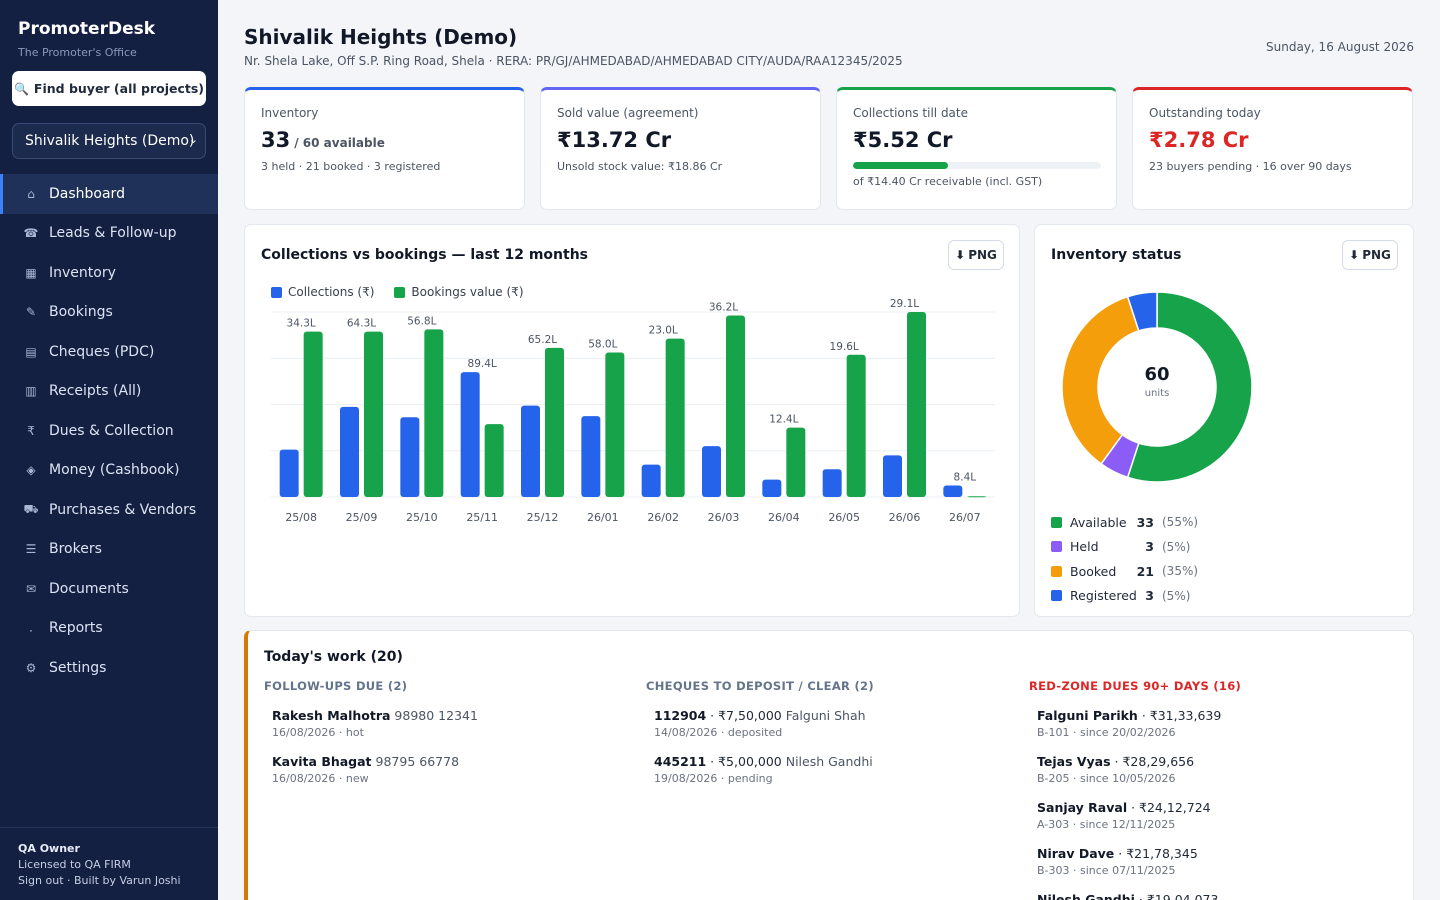 Image resolution: width=1440 pixels, height=900 pixels. I want to click on phone-icon: ☎, so click(31, 233).